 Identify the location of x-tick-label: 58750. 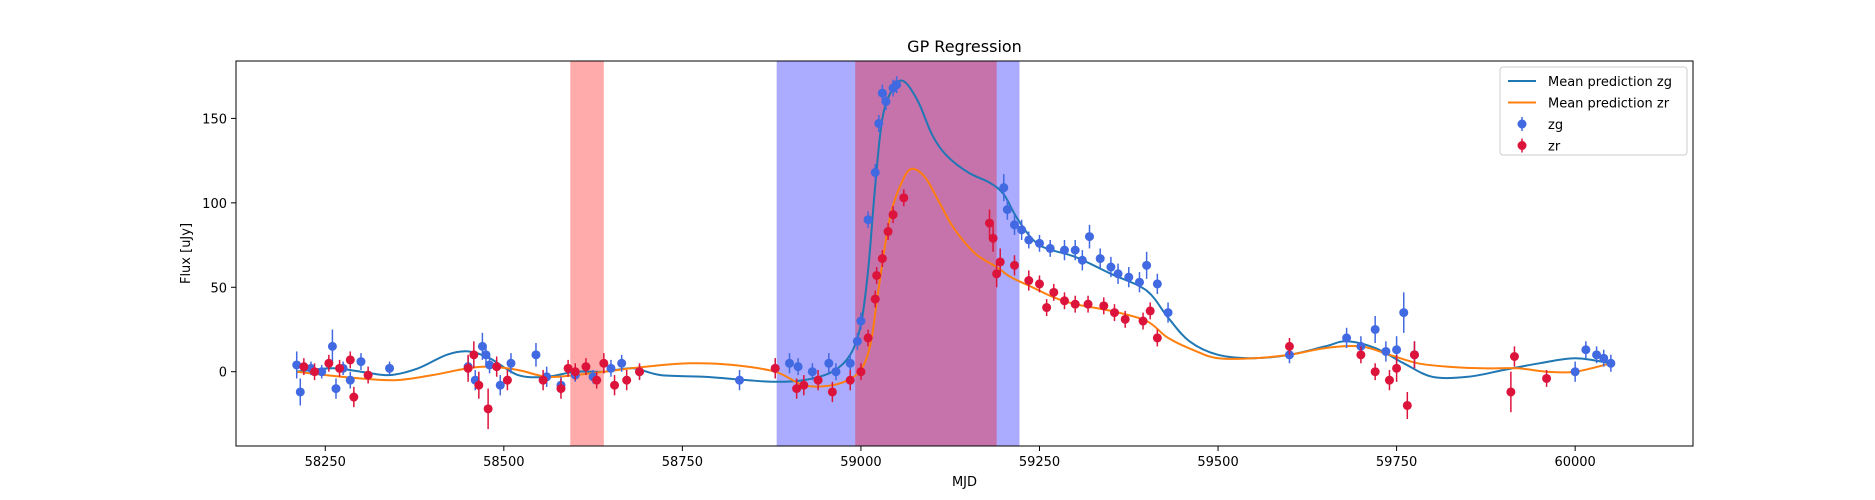
(682, 462).